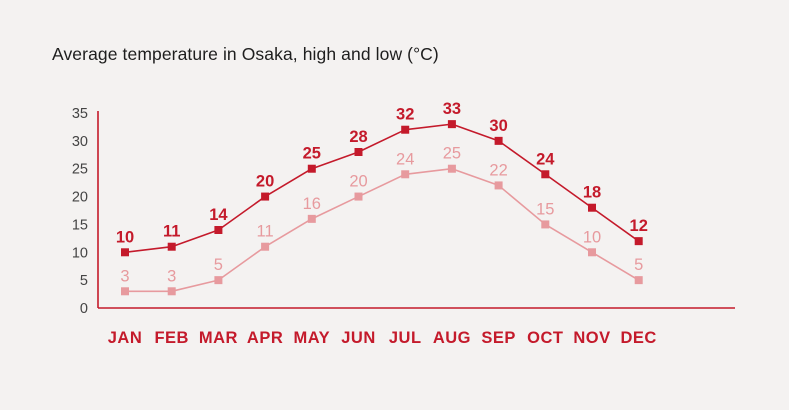  What do you see at coordinates (171, 232) in the screenshot?
I see `data-label-high: 11` at bounding box center [171, 232].